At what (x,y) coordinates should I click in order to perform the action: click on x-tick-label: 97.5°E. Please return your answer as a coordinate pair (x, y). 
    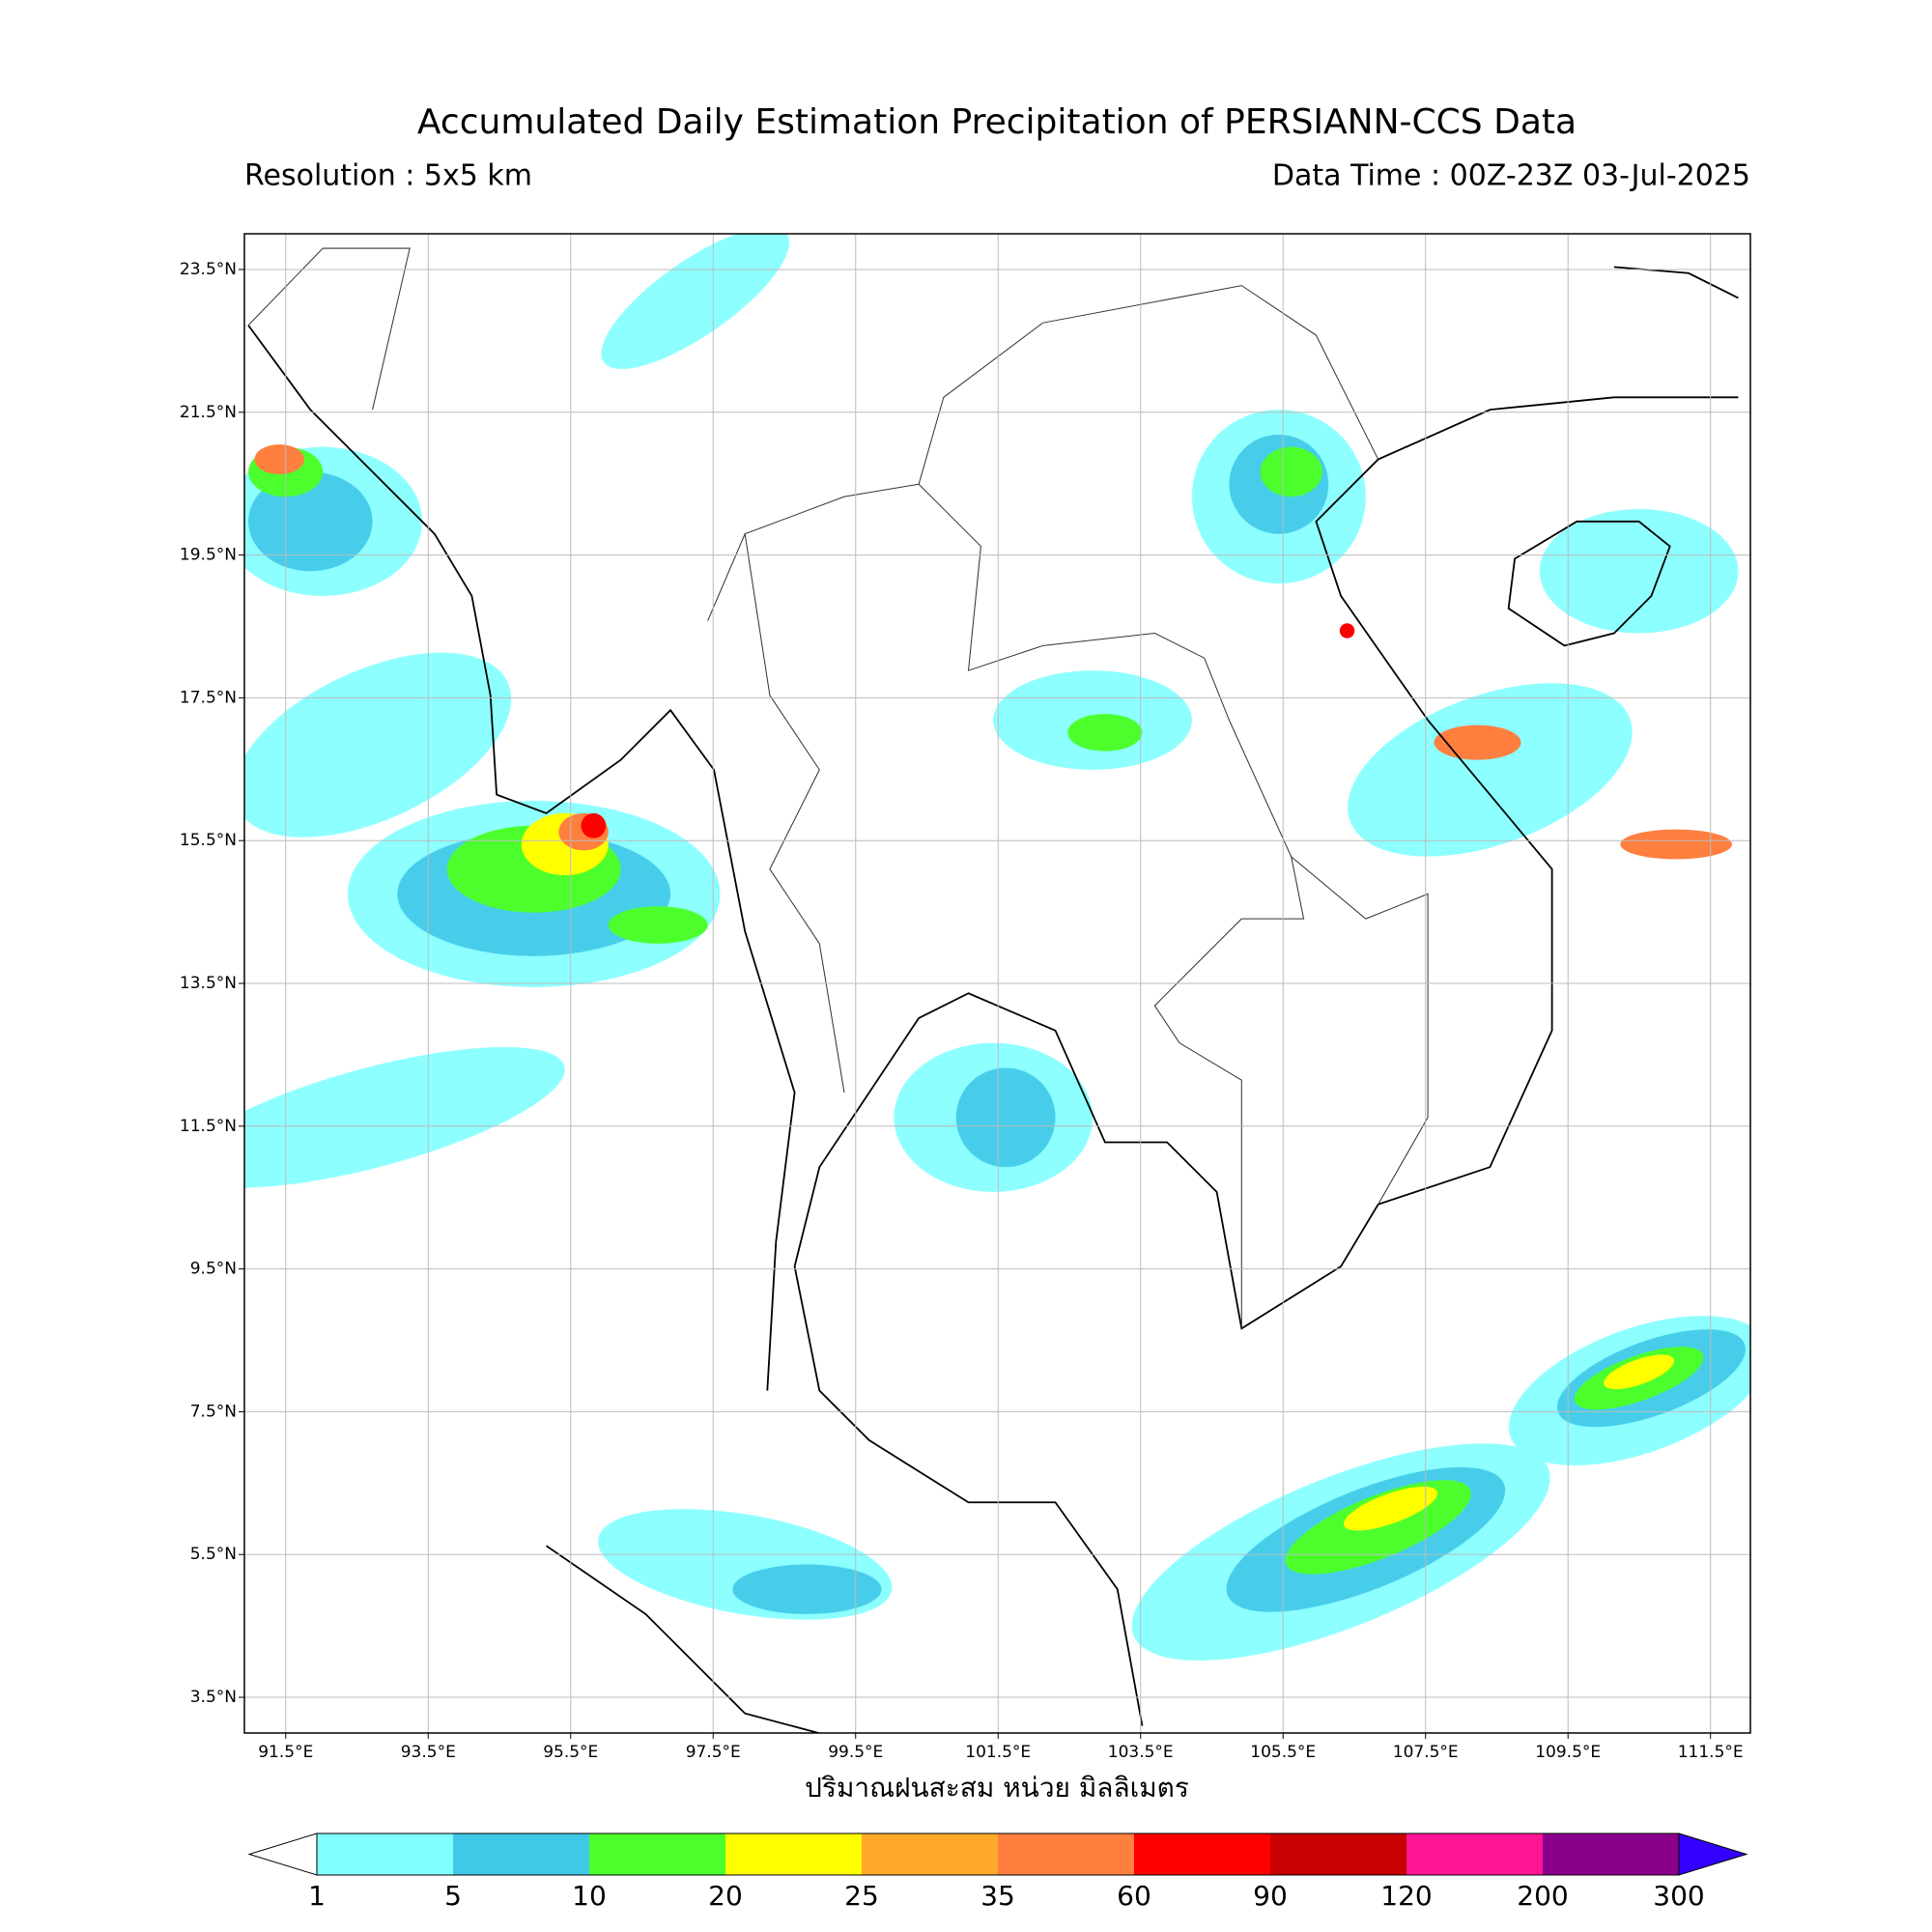
    Looking at the image, I should click on (713, 1752).